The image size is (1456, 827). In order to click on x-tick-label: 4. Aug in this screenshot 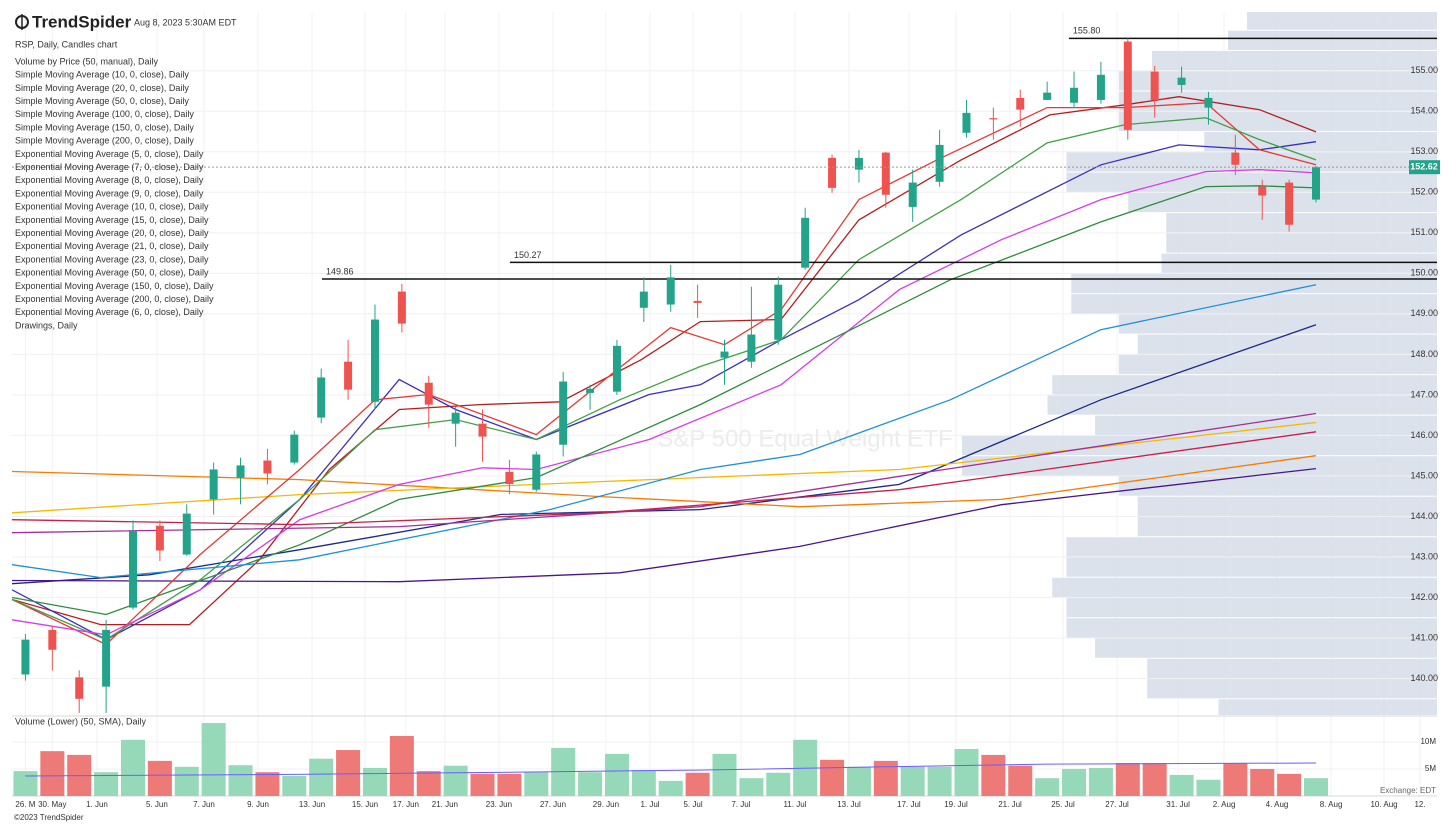, I will do `click(1277, 804)`.